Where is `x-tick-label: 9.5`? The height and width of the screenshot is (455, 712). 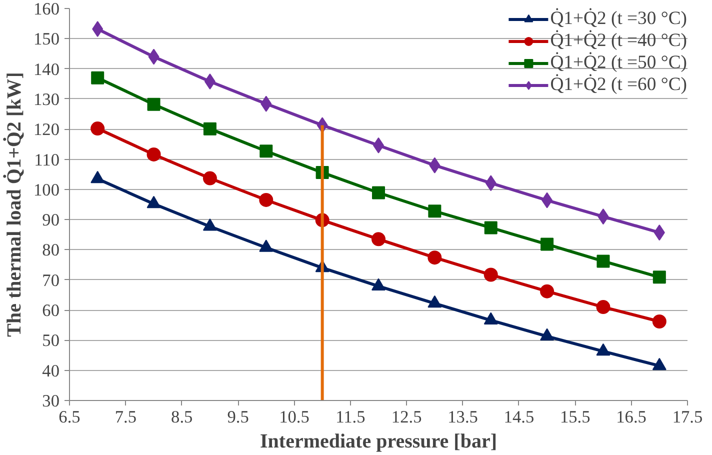
x-tick-label: 9.5 is located at coordinates (238, 417).